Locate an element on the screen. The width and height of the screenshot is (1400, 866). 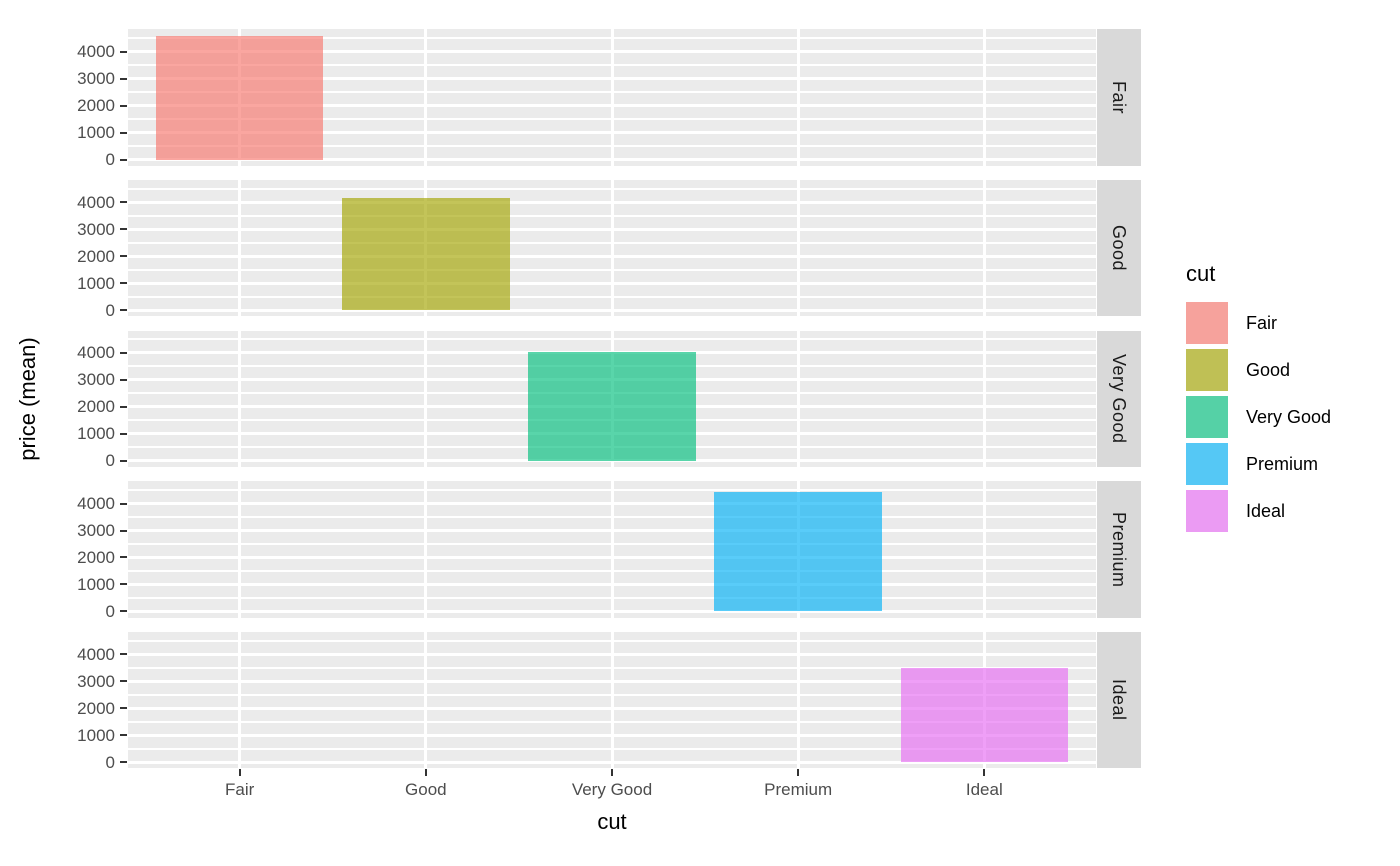
facet-strip-label: Ideal is located at coordinates (1119, 700).